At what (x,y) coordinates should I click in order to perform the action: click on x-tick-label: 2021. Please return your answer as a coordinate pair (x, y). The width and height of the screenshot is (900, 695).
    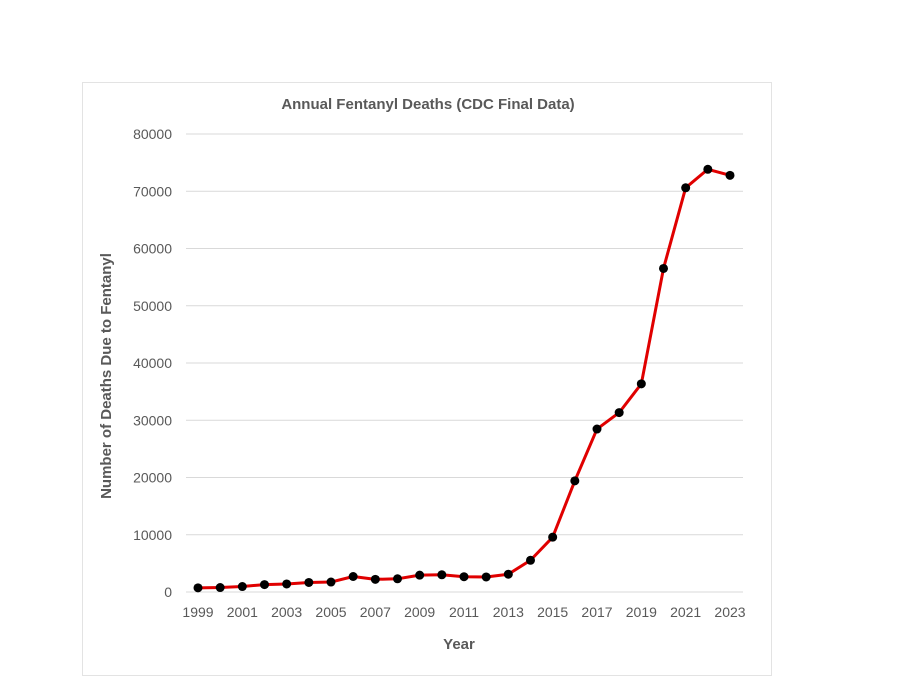
    Looking at the image, I should click on (685, 612).